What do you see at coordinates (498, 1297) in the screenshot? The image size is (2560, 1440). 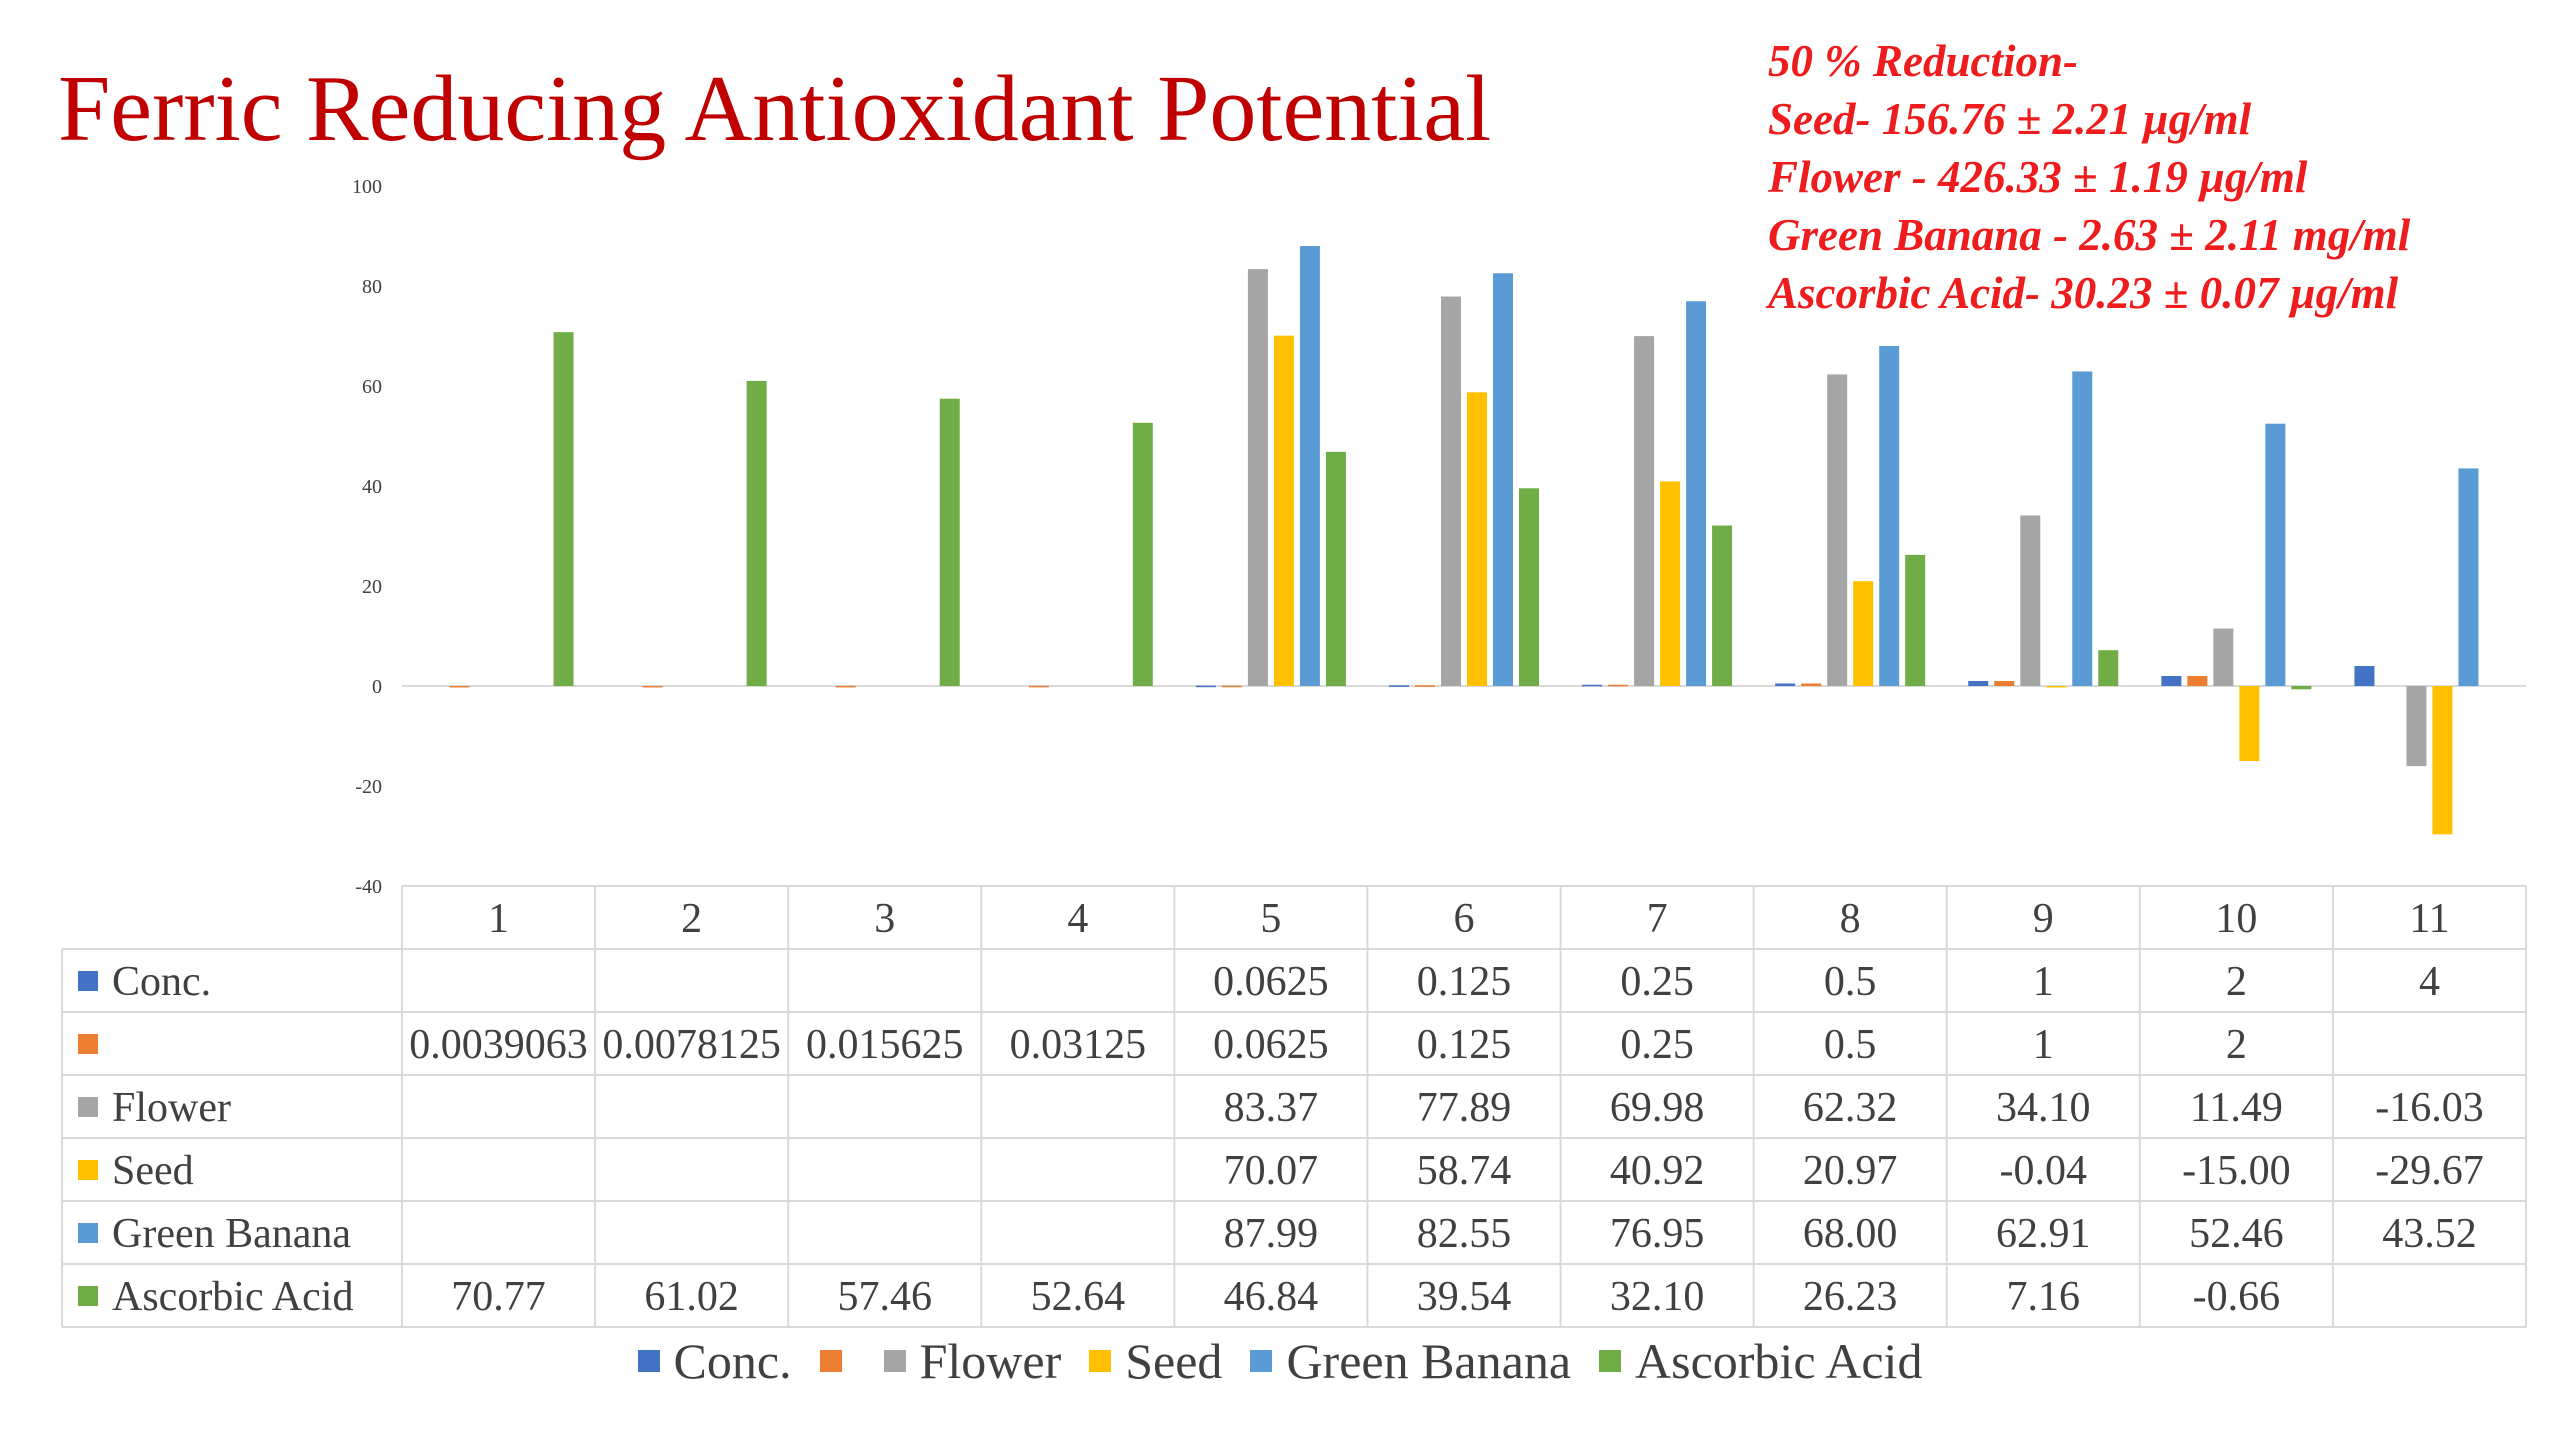 I see `table-cell-value: 70.77` at bounding box center [498, 1297].